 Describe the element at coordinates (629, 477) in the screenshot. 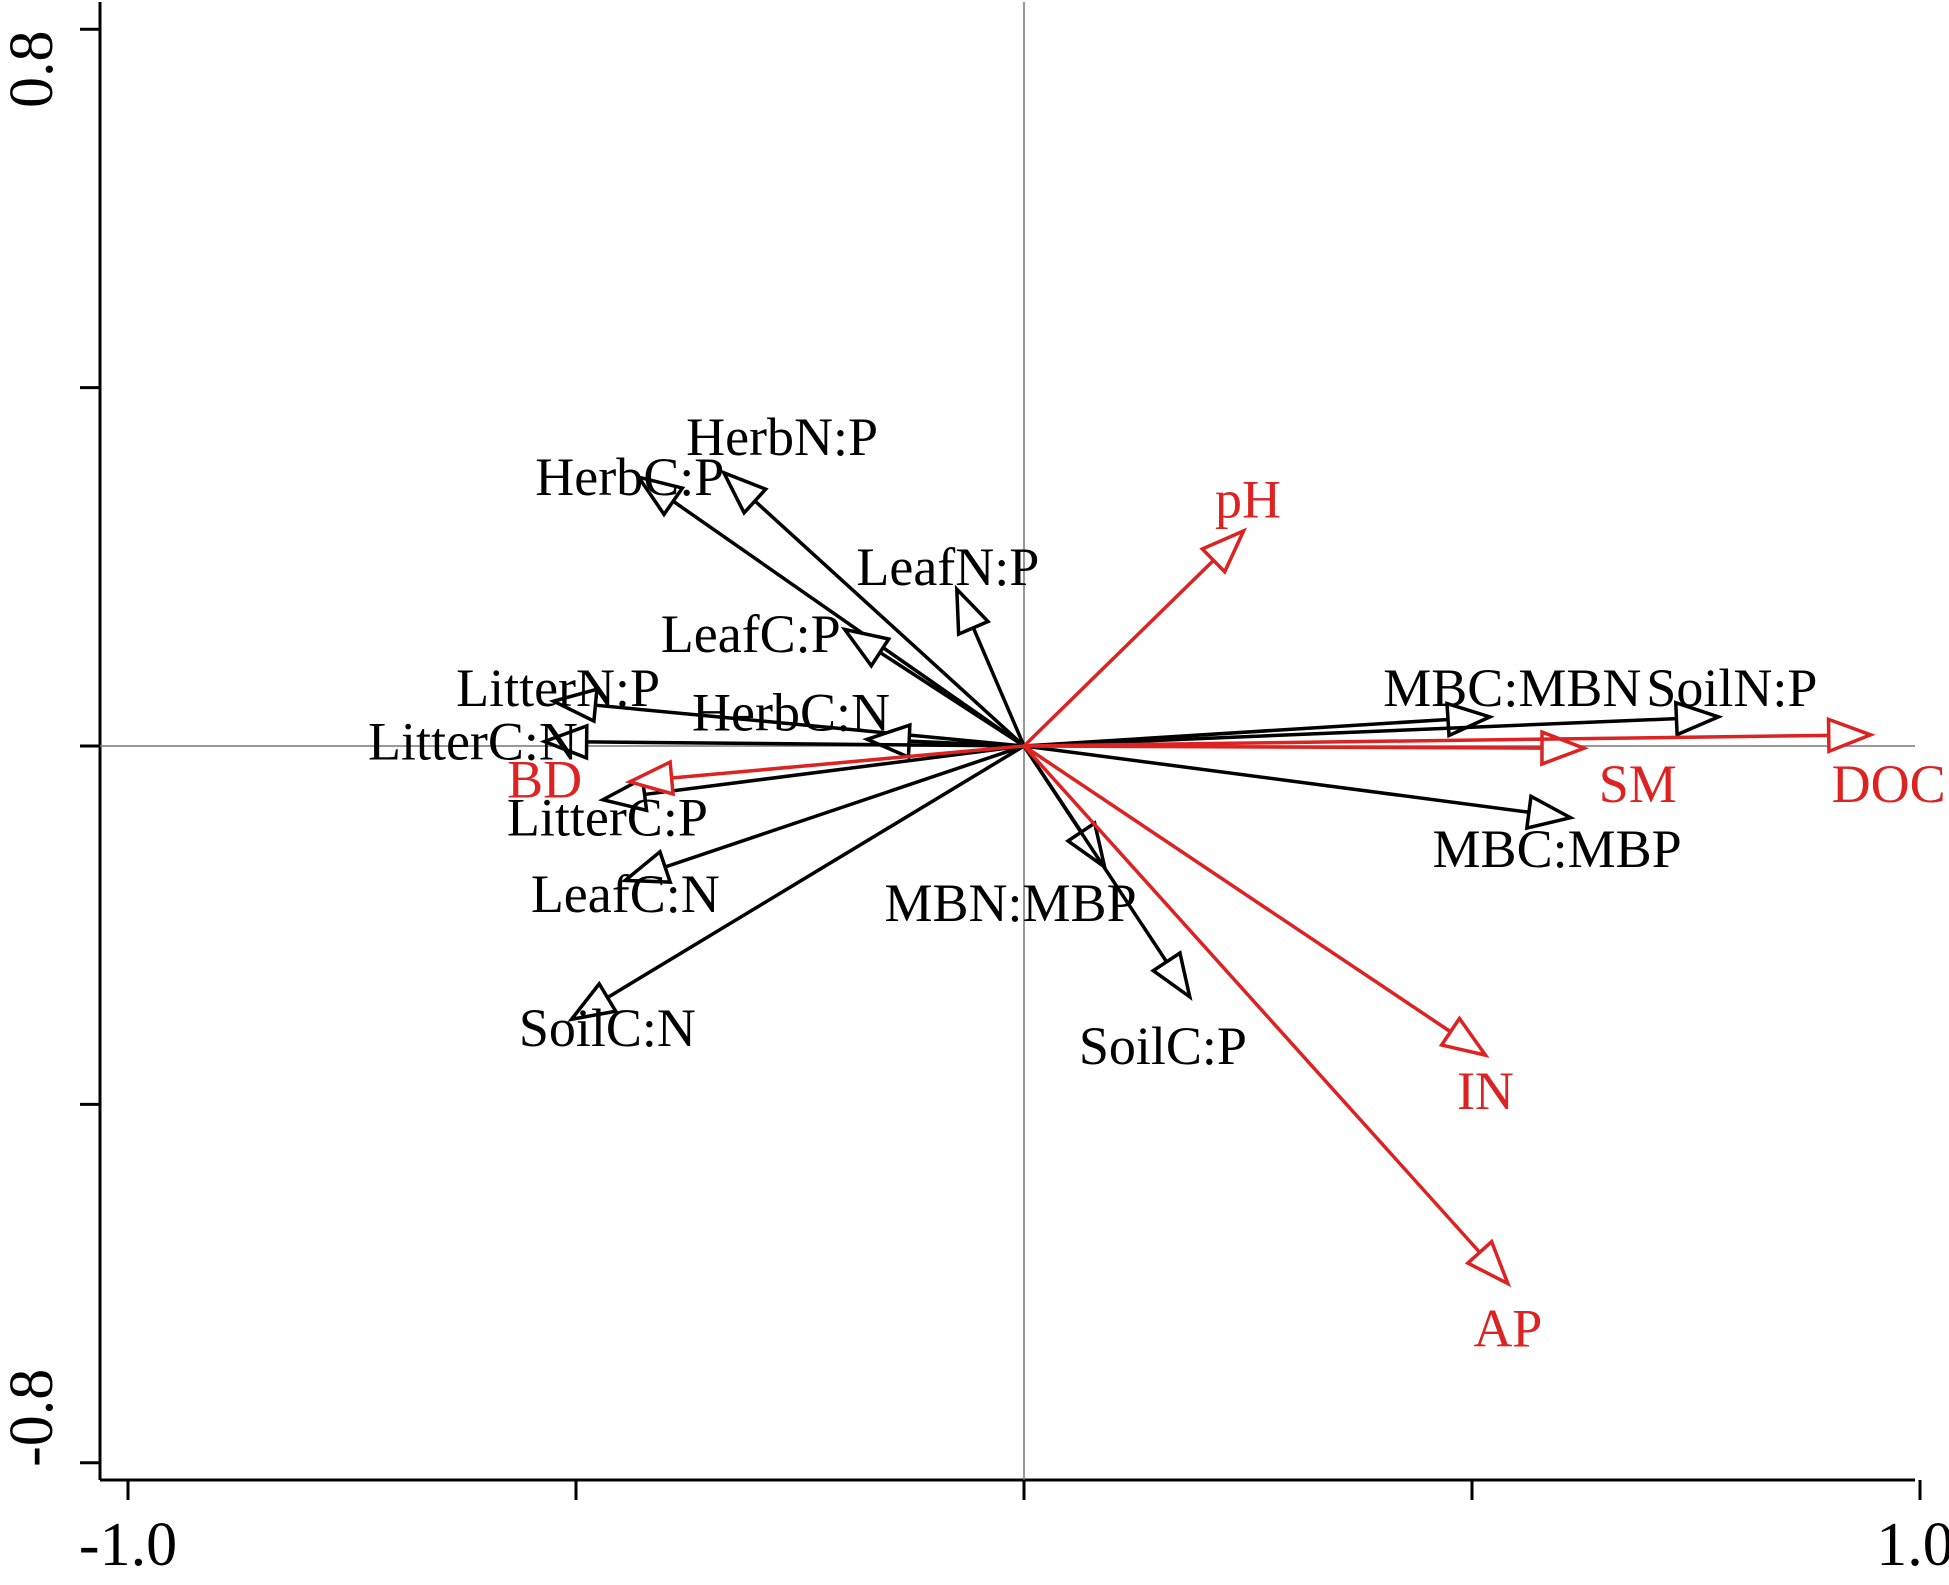

I see `vector-label-herbc-p: HerbC:P` at that location.